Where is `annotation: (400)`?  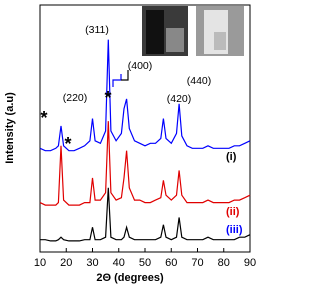
annotation: (400) is located at coordinates (140, 66).